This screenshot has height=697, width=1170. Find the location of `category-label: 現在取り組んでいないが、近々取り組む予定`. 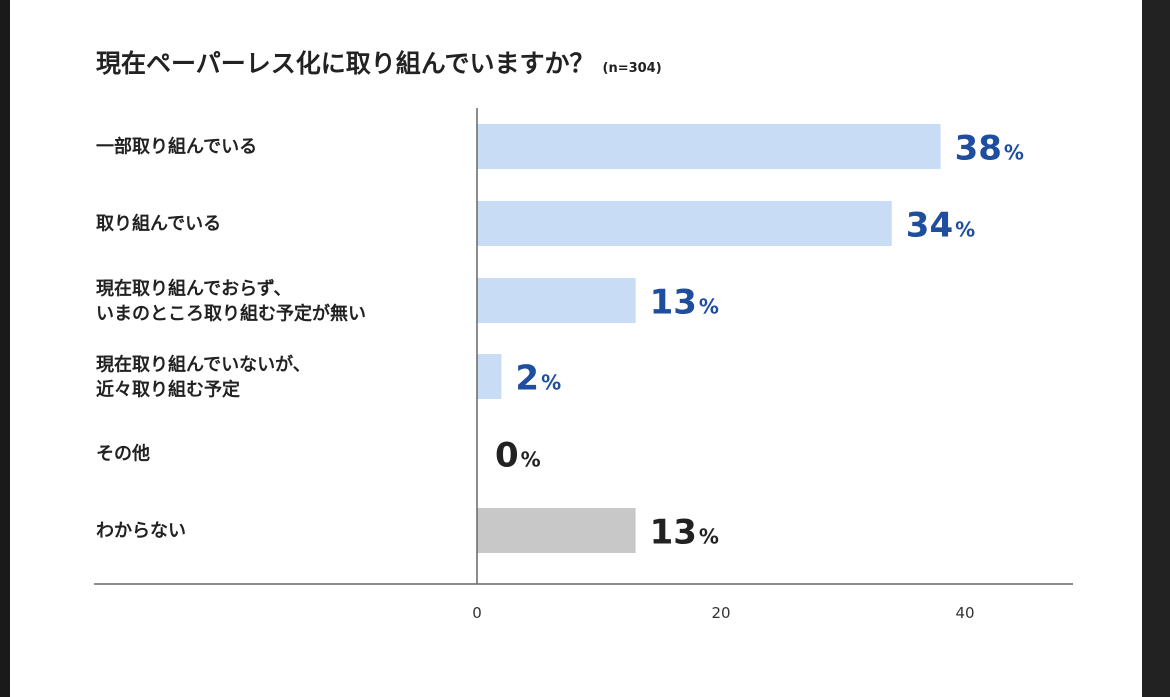

category-label: 現在取り組んでいないが、近々取り組む予定 is located at coordinates (203, 377).